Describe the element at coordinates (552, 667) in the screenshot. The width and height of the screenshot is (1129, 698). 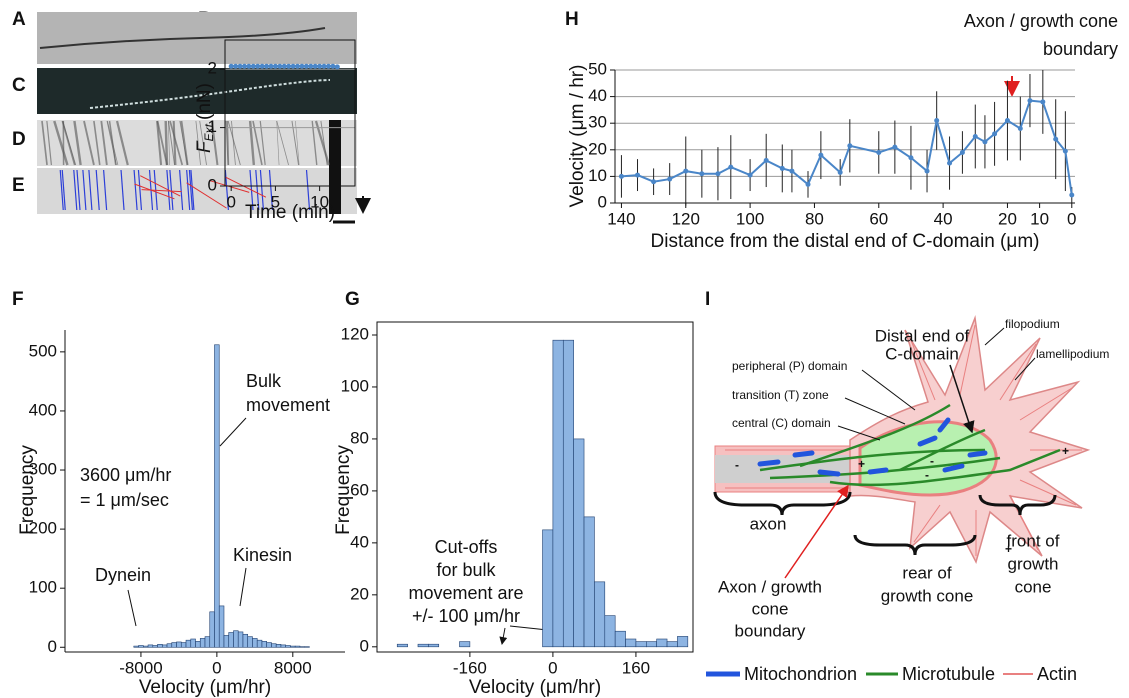
I see `x-tick-label: 0` at that location.